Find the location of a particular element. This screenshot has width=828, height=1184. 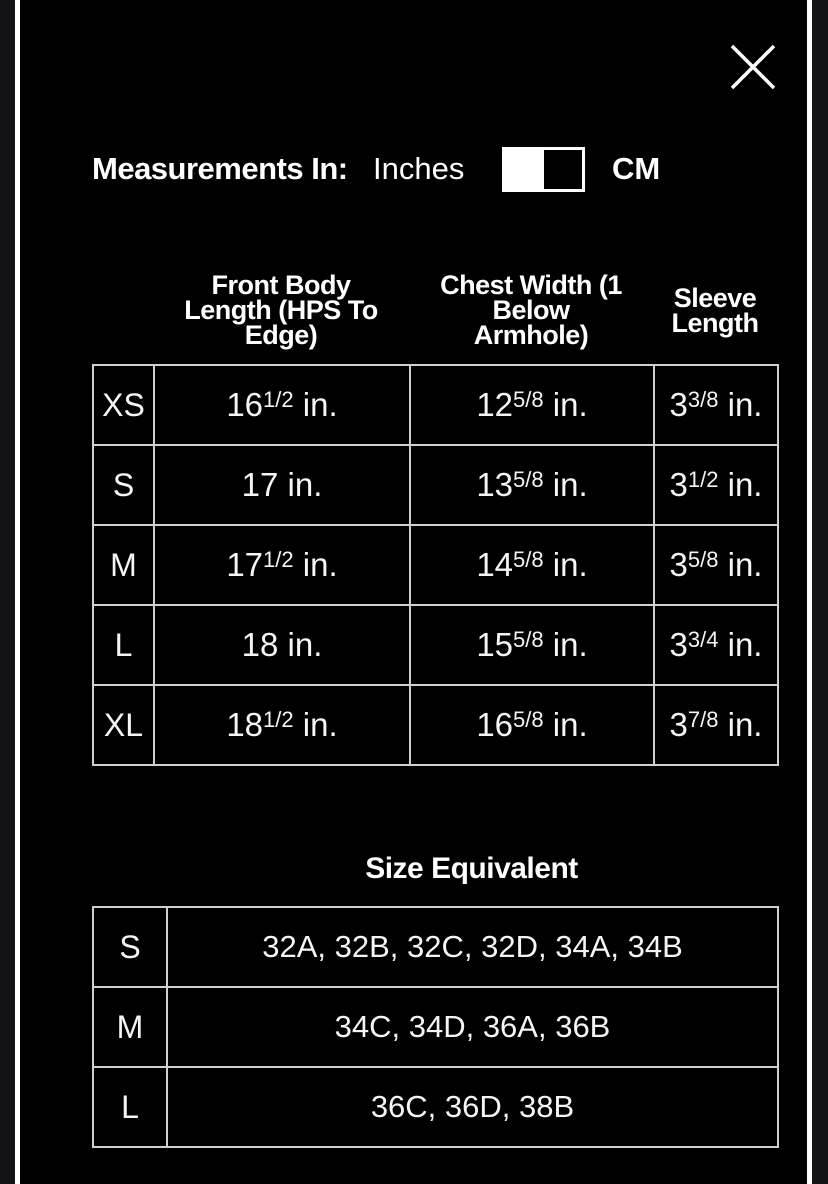

cm-option-label: CM is located at coordinates (636, 168).